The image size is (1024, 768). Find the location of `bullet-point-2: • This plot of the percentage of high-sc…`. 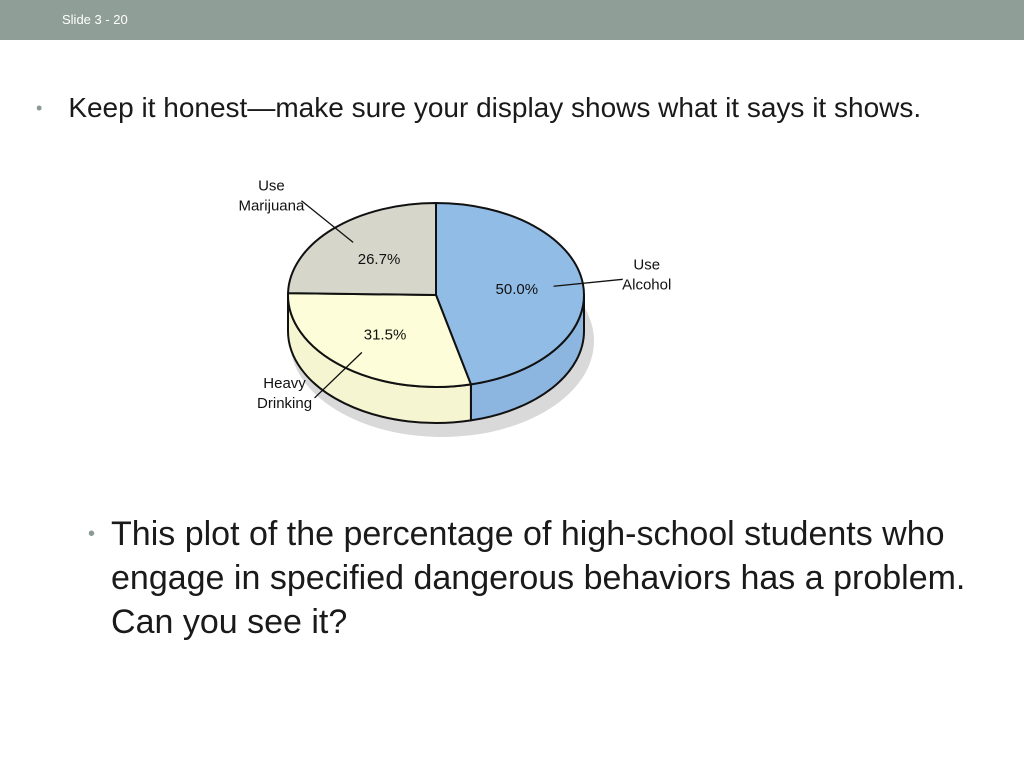

bullet-point-2: • This plot of the percentage of high-sc… is located at coordinates (528, 578).